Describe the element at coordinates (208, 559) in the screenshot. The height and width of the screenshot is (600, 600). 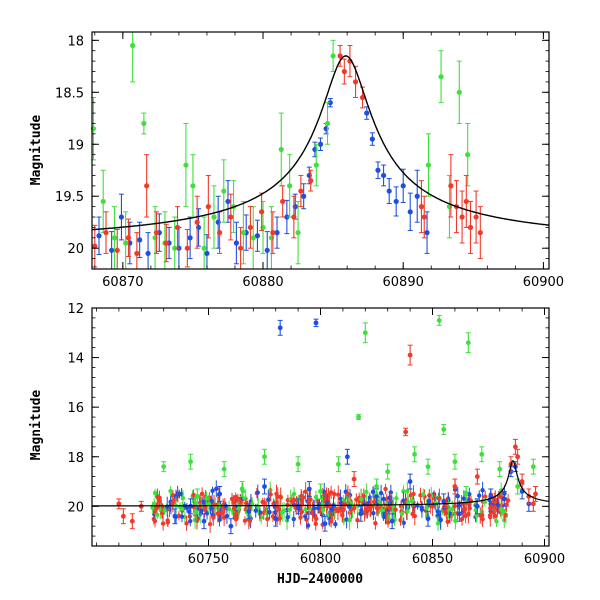
I see `x-tick-label: 60750` at that location.